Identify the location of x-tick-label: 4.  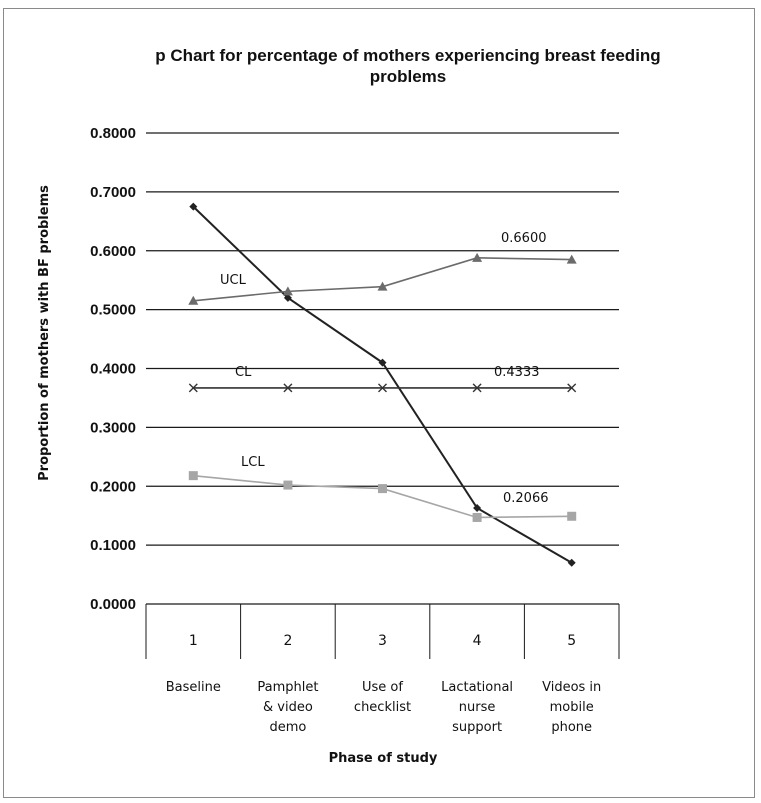
(477, 641).